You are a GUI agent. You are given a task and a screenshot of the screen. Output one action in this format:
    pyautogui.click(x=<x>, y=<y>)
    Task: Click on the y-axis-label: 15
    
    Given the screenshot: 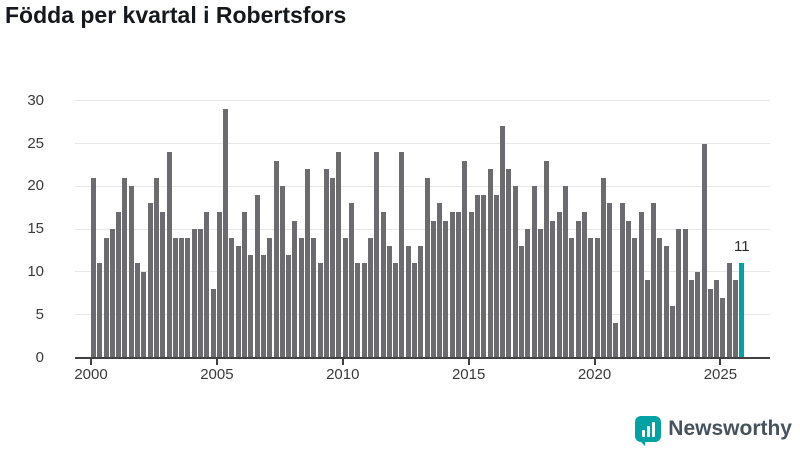 What is the action you would take?
    pyautogui.click(x=35, y=229)
    